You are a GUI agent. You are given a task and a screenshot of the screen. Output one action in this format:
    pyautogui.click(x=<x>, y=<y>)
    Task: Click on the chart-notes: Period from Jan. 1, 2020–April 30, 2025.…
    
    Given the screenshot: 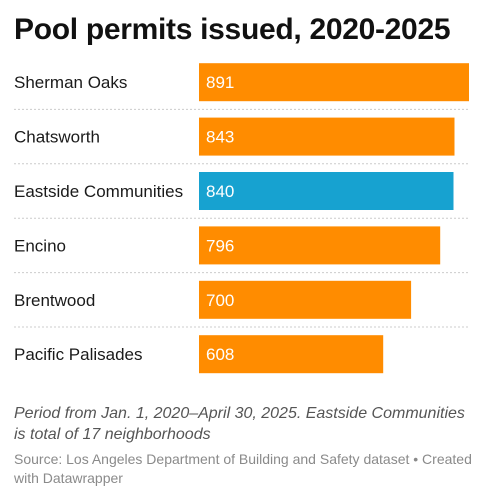 What is the action you would take?
    pyautogui.click(x=239, y=424)
    